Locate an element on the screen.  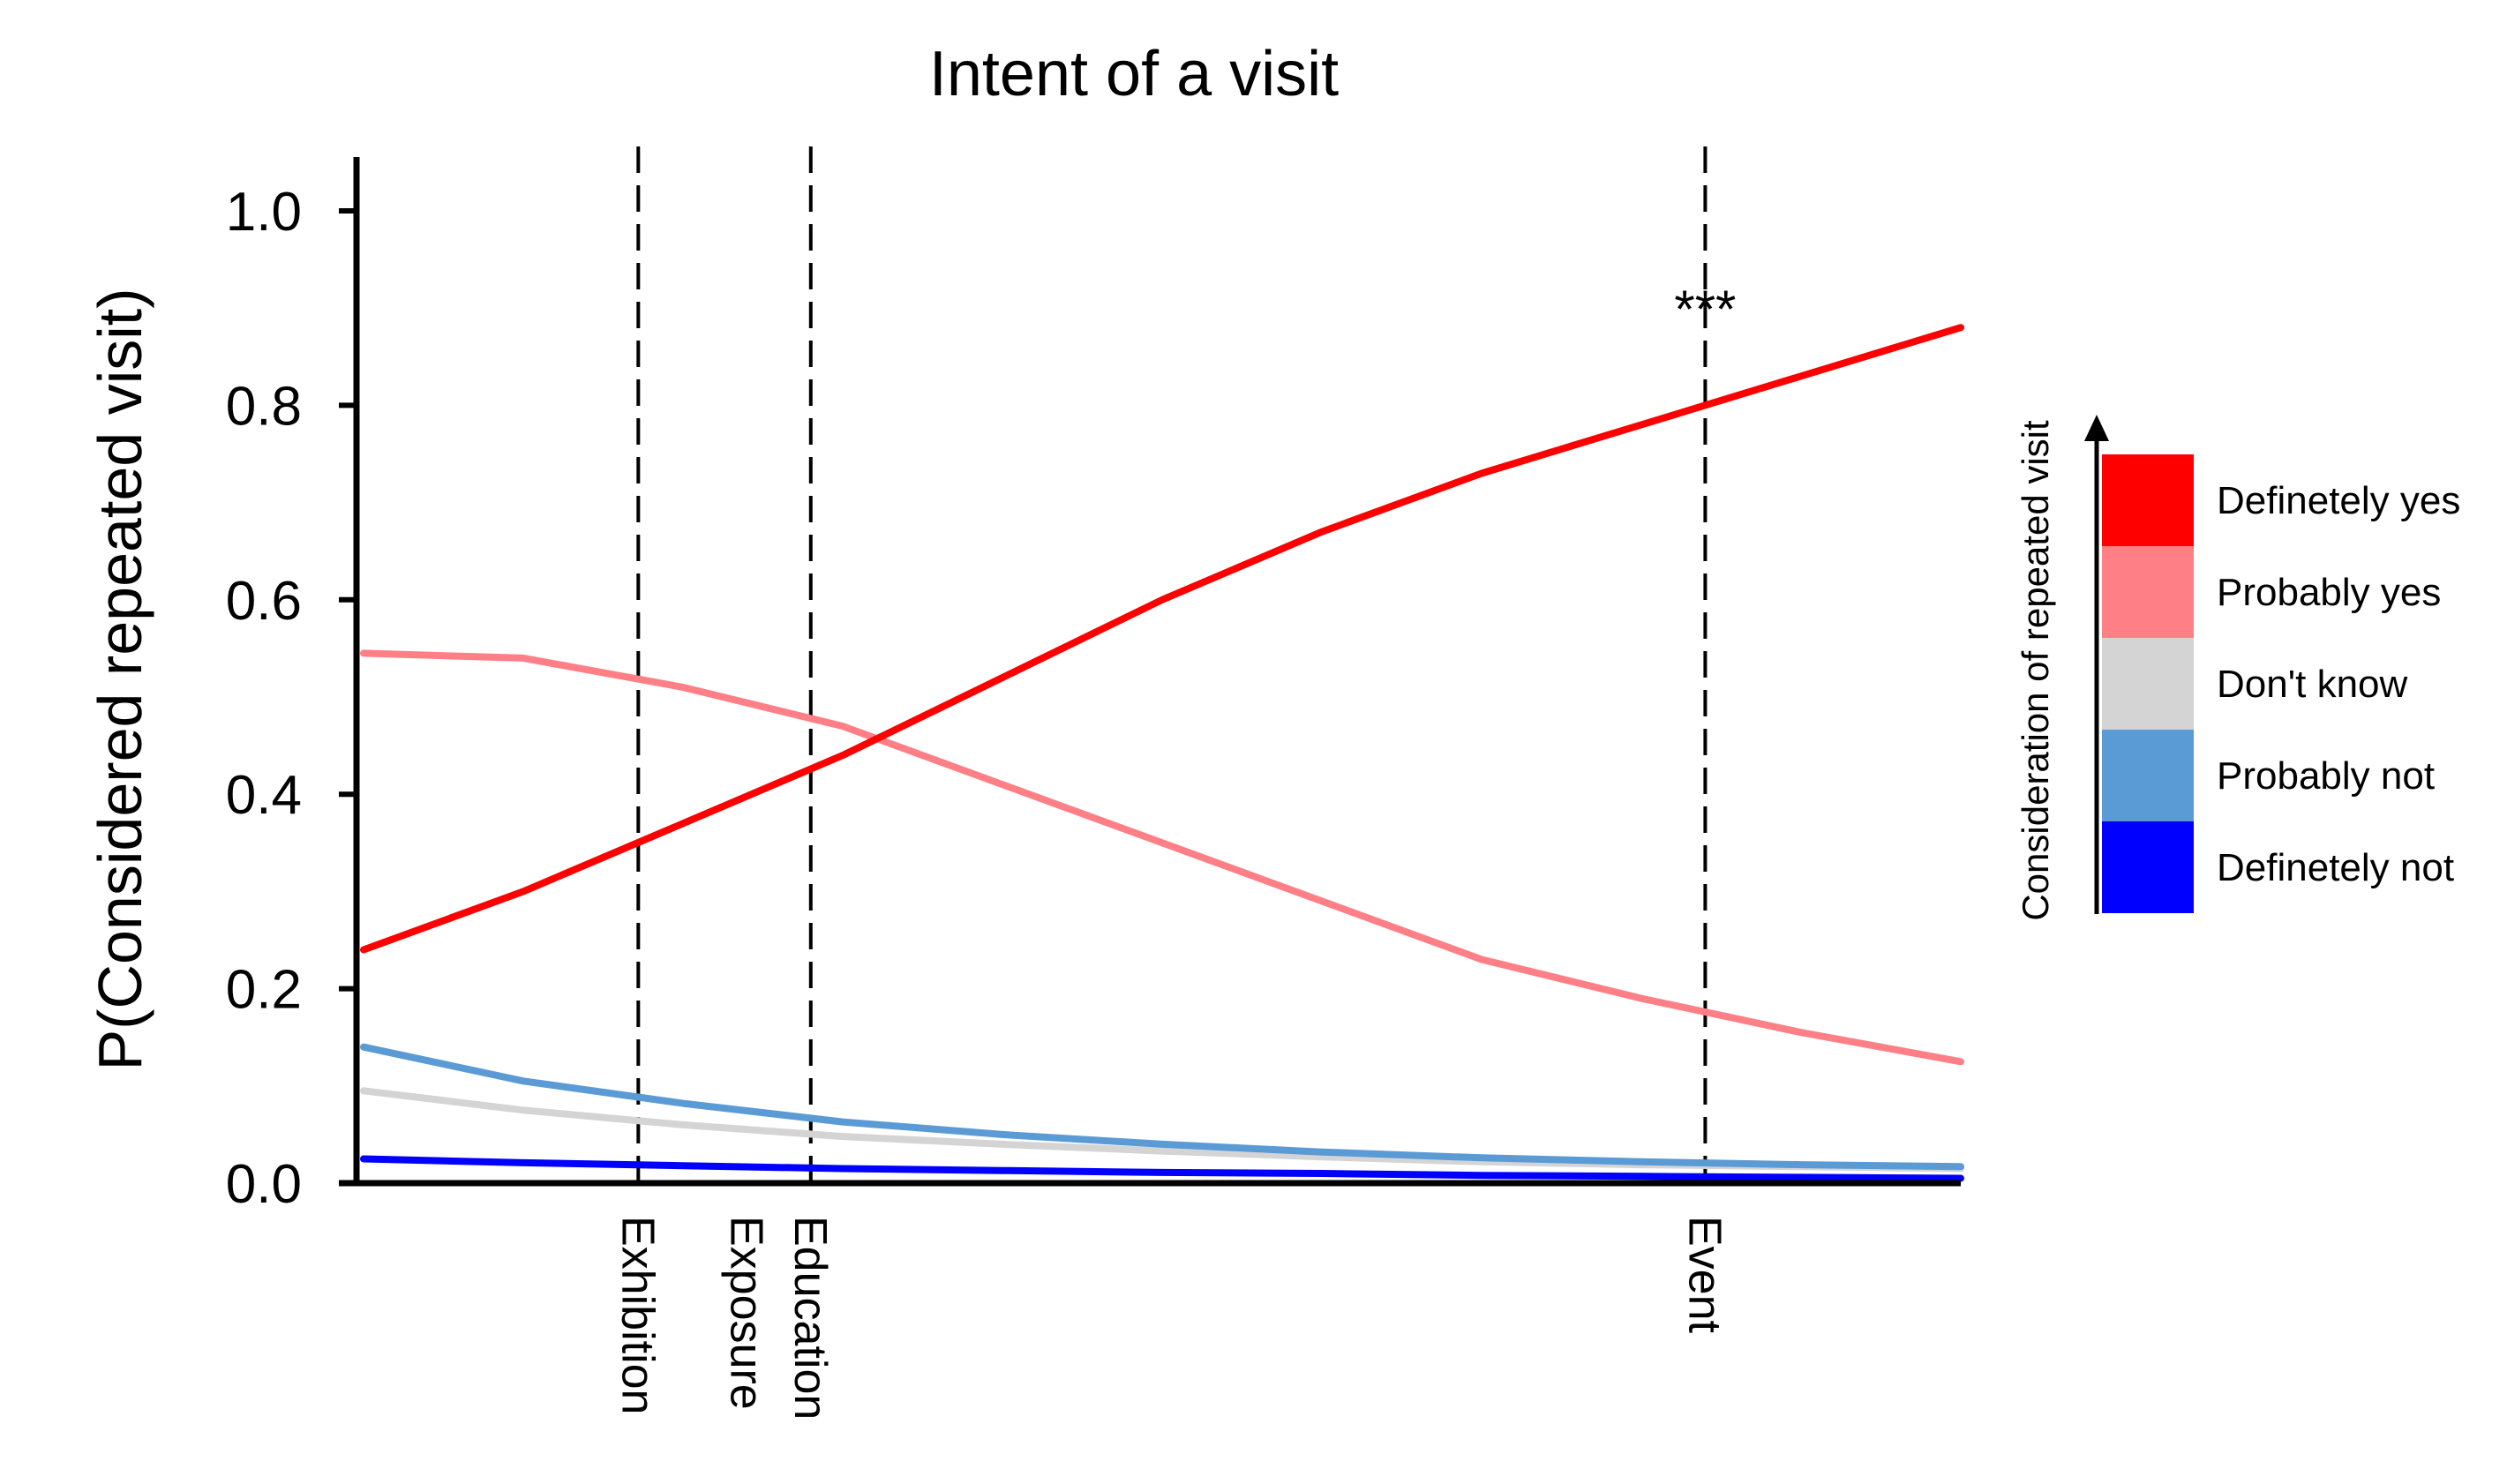
legend-label-probably-yes: Probably yes is located at coordinates (2329, 592).